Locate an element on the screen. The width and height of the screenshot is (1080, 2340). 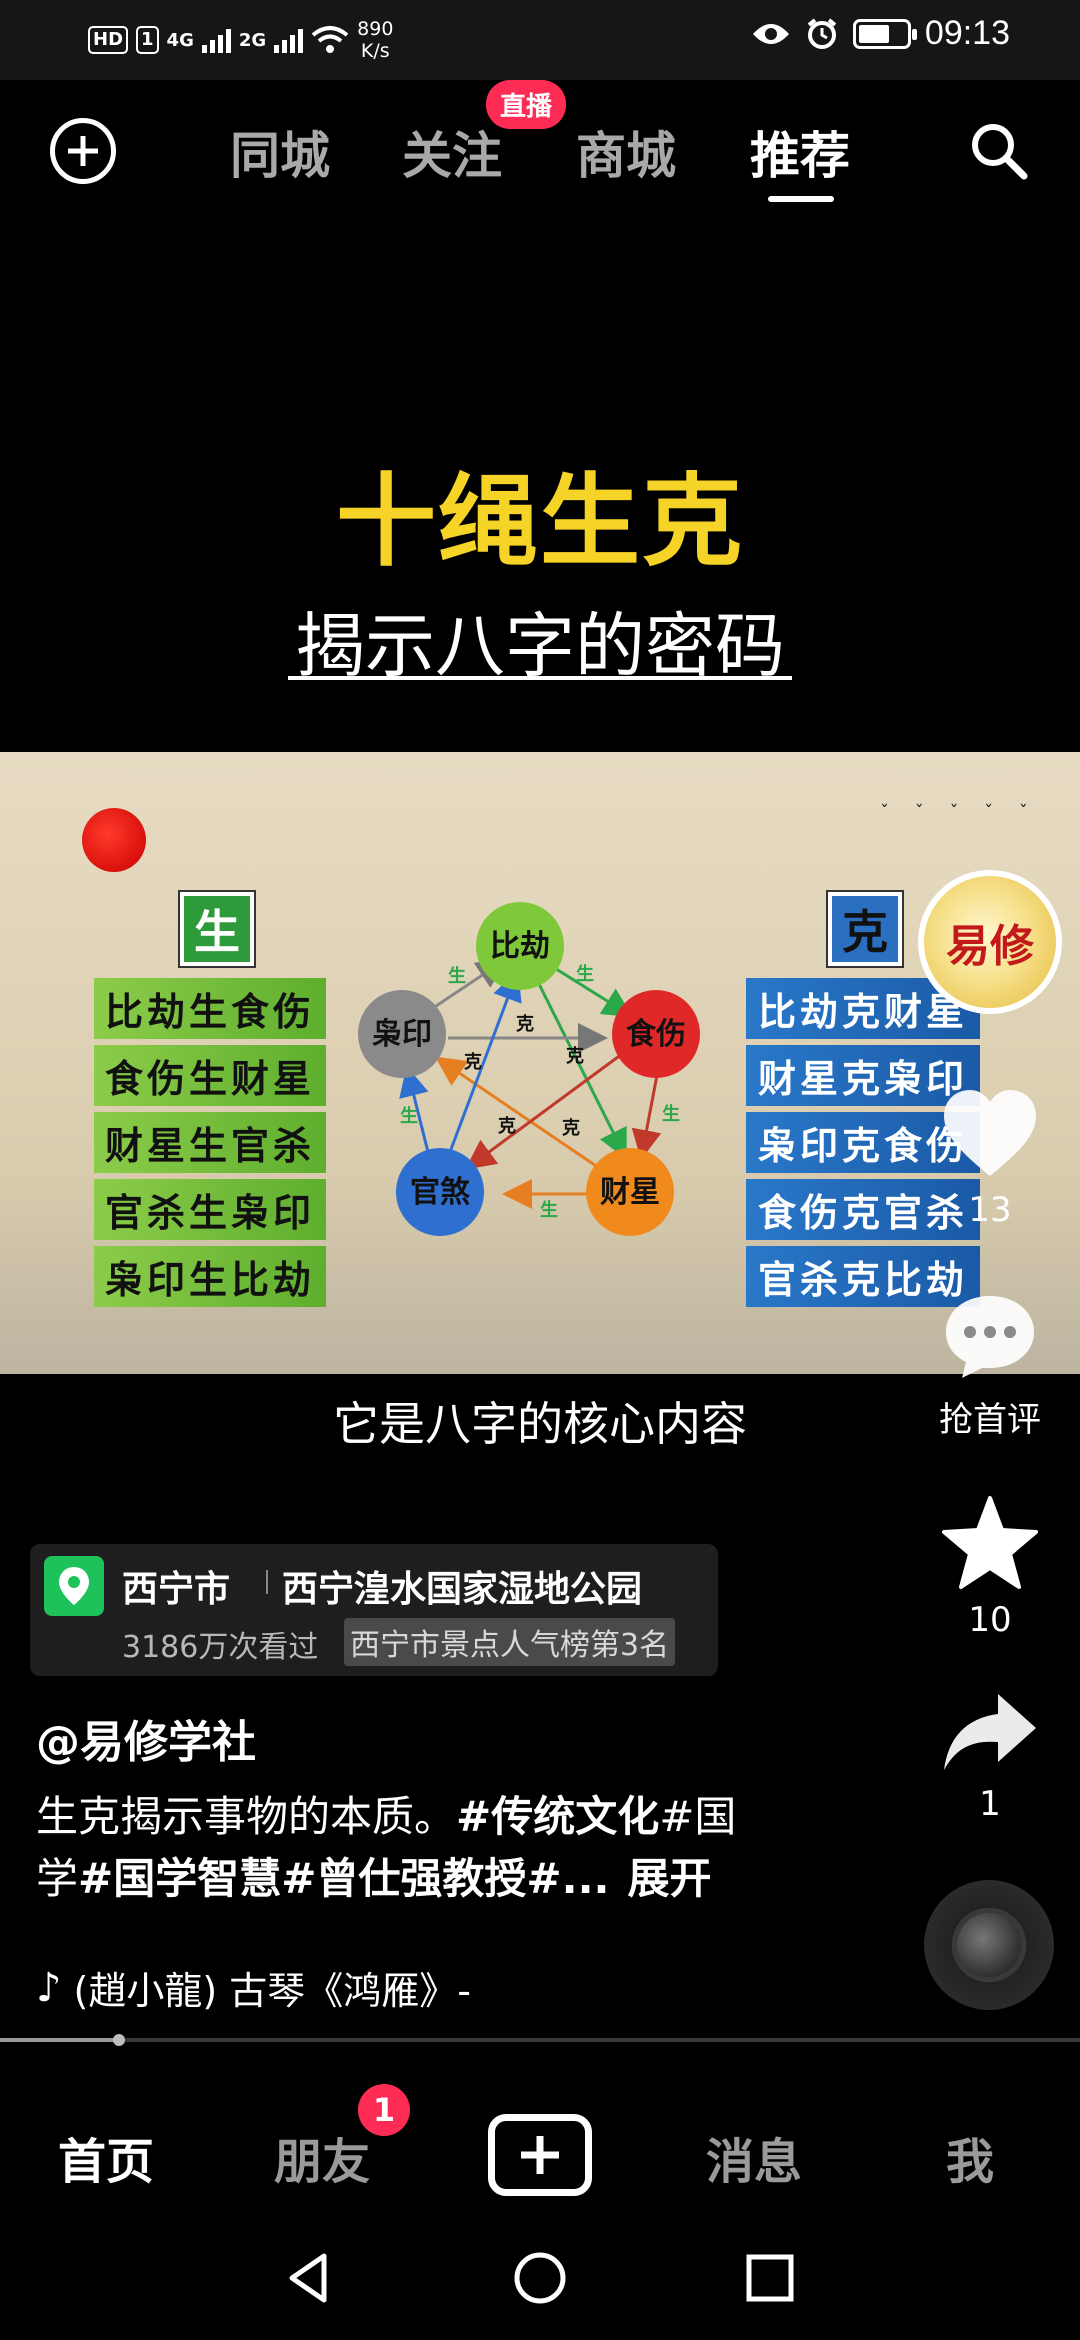
node-guansha is located at coordinates (440, 1192).